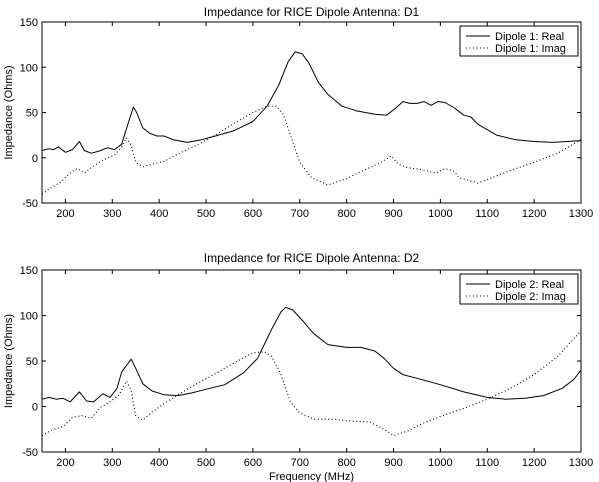 The height and width of the screenshot is (482, 599). I want to click on legend-label: Dipole 2: Real, so click(529, 285).